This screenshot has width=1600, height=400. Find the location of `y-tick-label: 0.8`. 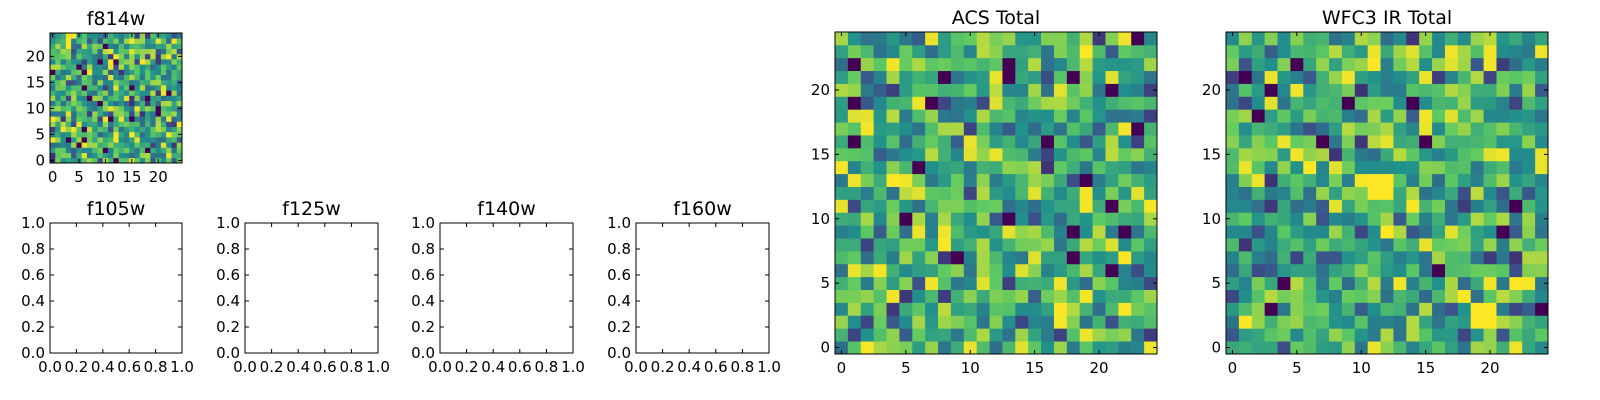

y-tick-label: 0.8 is located at coordinates (619, 249).